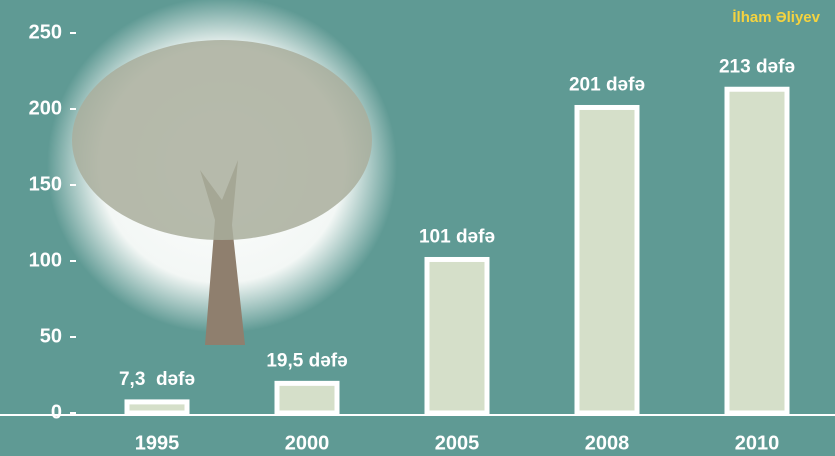 This screenshot has width=835, height=456. What do you see at coordinates (306, 360) in the screenshot?
I see `value-label: 19,5 dəfə` at bounding box center [306, 360].